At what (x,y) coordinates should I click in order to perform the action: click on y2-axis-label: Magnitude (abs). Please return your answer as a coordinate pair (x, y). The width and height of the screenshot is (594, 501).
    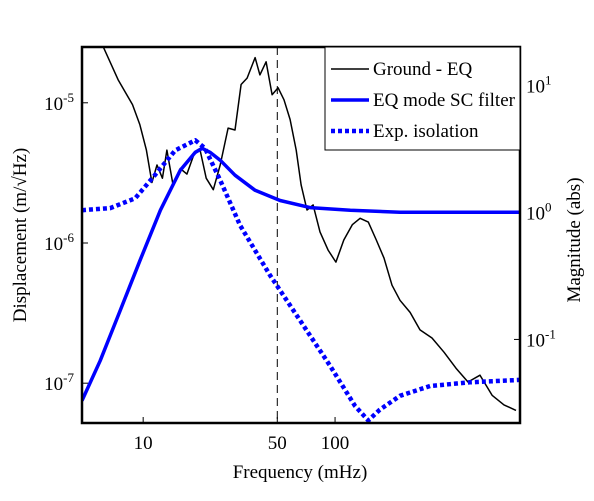
    Looking at the image, I should click on (574, 239).